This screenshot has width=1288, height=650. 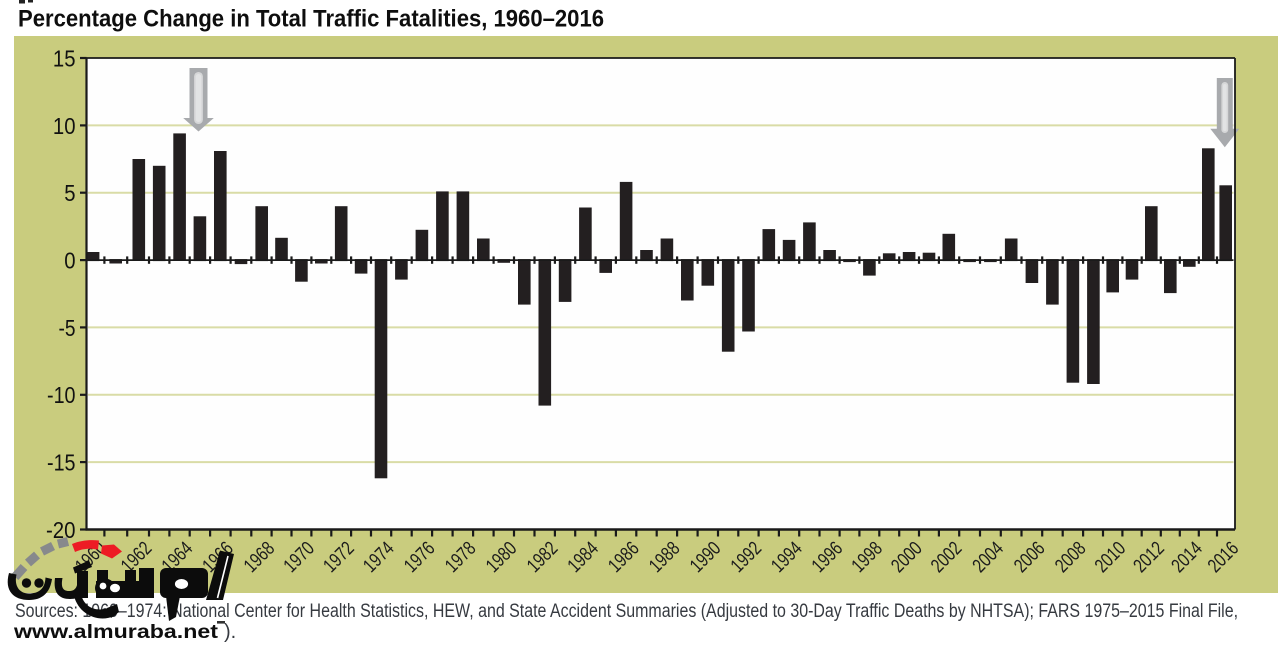 What do you see at coordinates (64, 58) in the screenshot?
I see `svg-text: 15` at bounding box center [64, 58].